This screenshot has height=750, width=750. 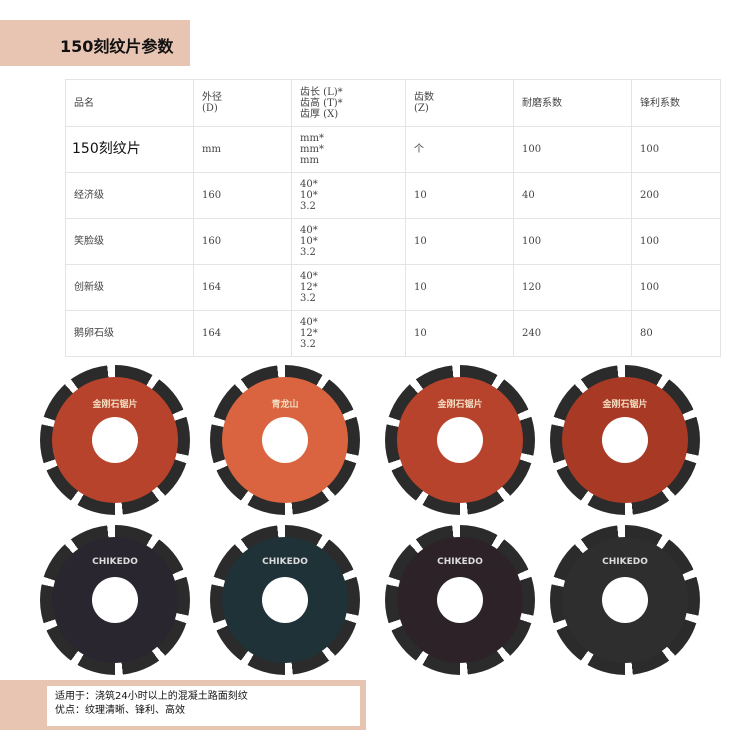 What do you see at coordinates (129, 103) in the screenshot?
I see `header-cell: 品名` at bounding box center [129, 103].